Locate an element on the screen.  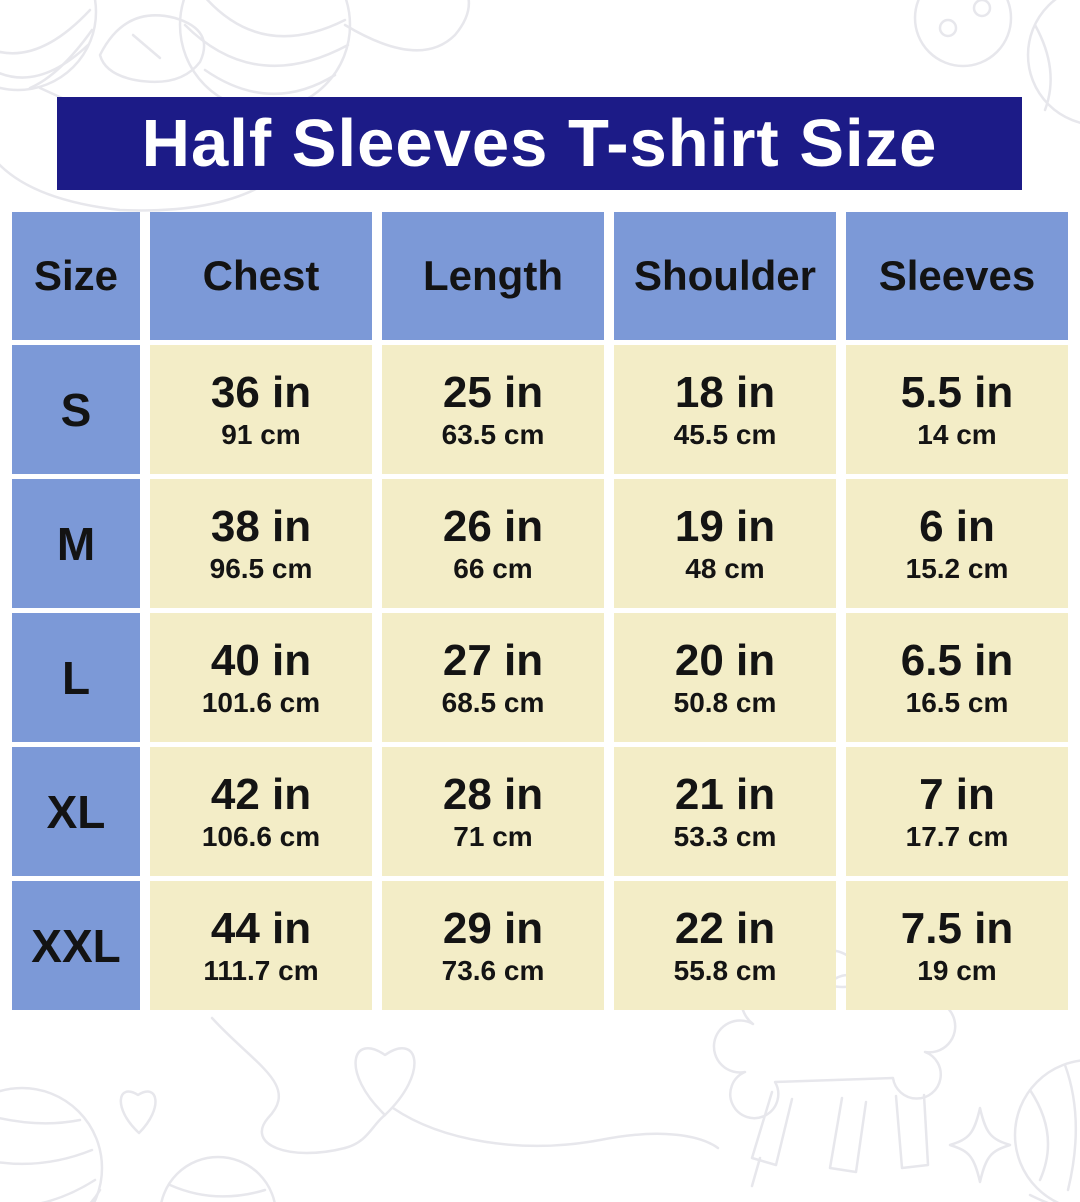
column-header-chest: Chest is located at coordinates (261, 276).